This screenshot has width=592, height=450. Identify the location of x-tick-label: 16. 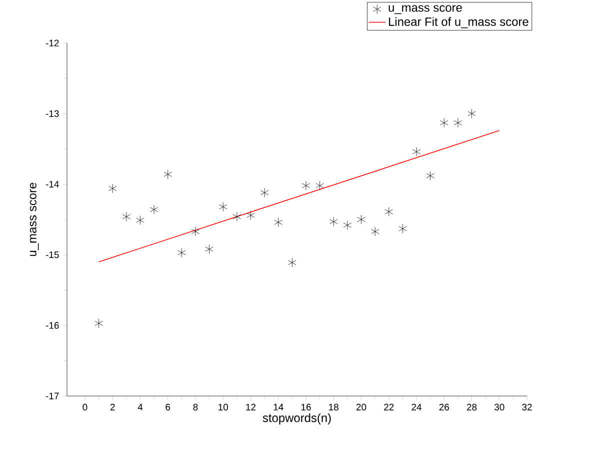
(306, 407).